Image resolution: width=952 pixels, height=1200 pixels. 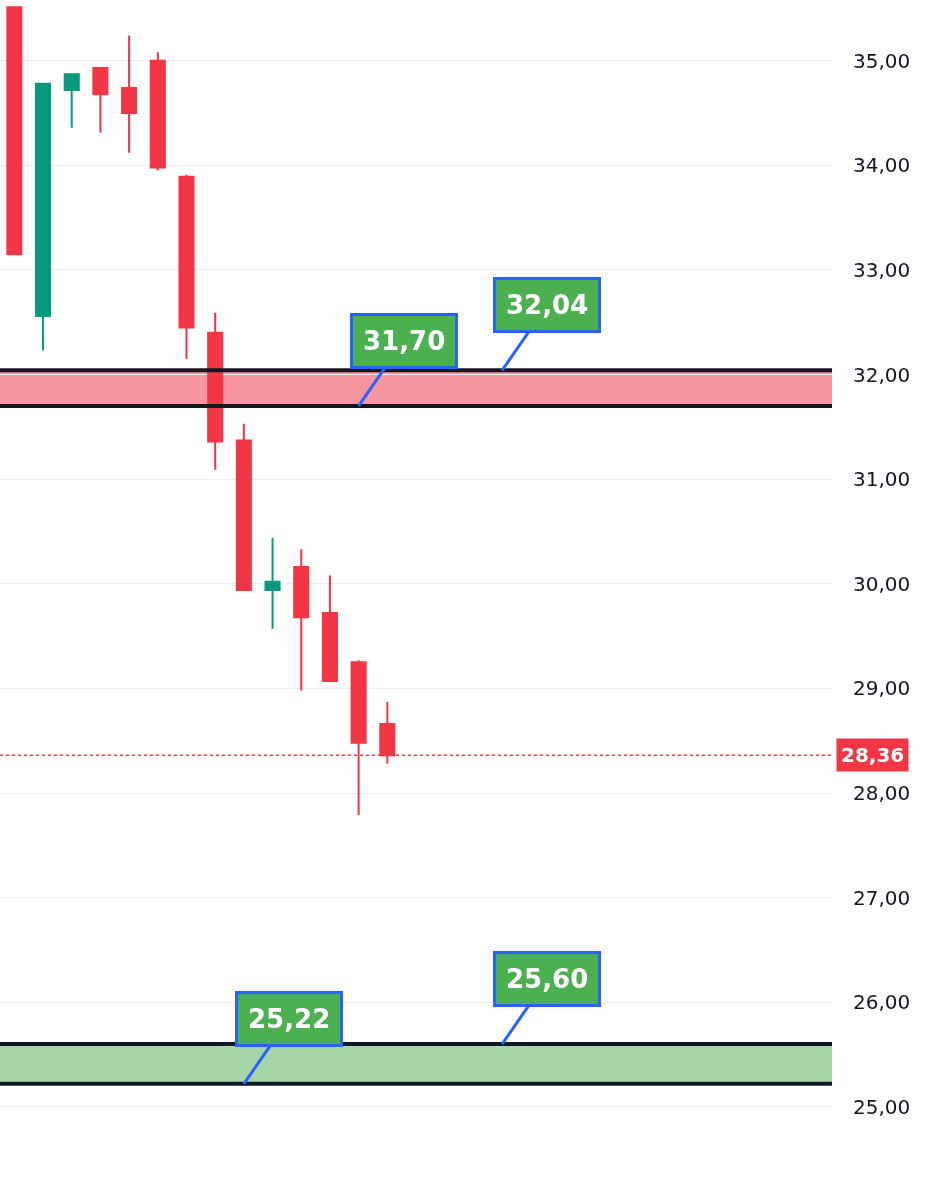 What do you see at coordinates (289, 1019) in the screenshot?
I see `annotation: 25,22` at bounding box center [289, 1019].